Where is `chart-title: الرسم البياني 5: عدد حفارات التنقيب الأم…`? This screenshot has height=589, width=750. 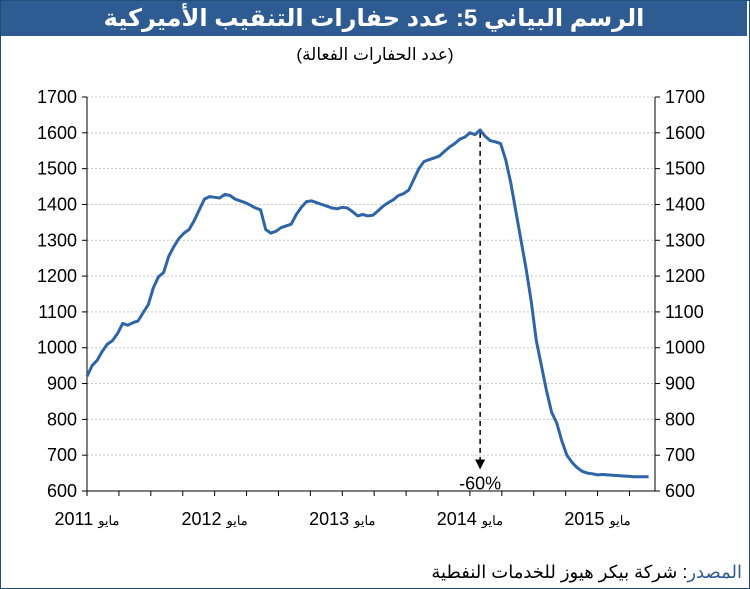 chart-title: الرسم البياني 5: عدد حفارات التنقيب الأم… is located at coordinates (374, 18).